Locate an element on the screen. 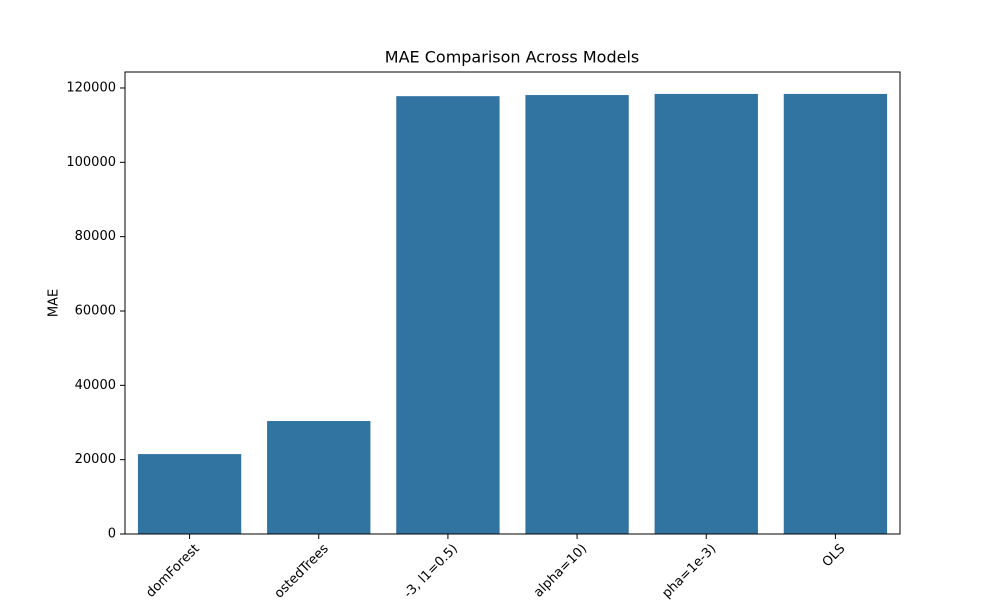 This screenshot has height=600, width=1000. y-tick-label: 100000 is located at coordinates (91, 162).